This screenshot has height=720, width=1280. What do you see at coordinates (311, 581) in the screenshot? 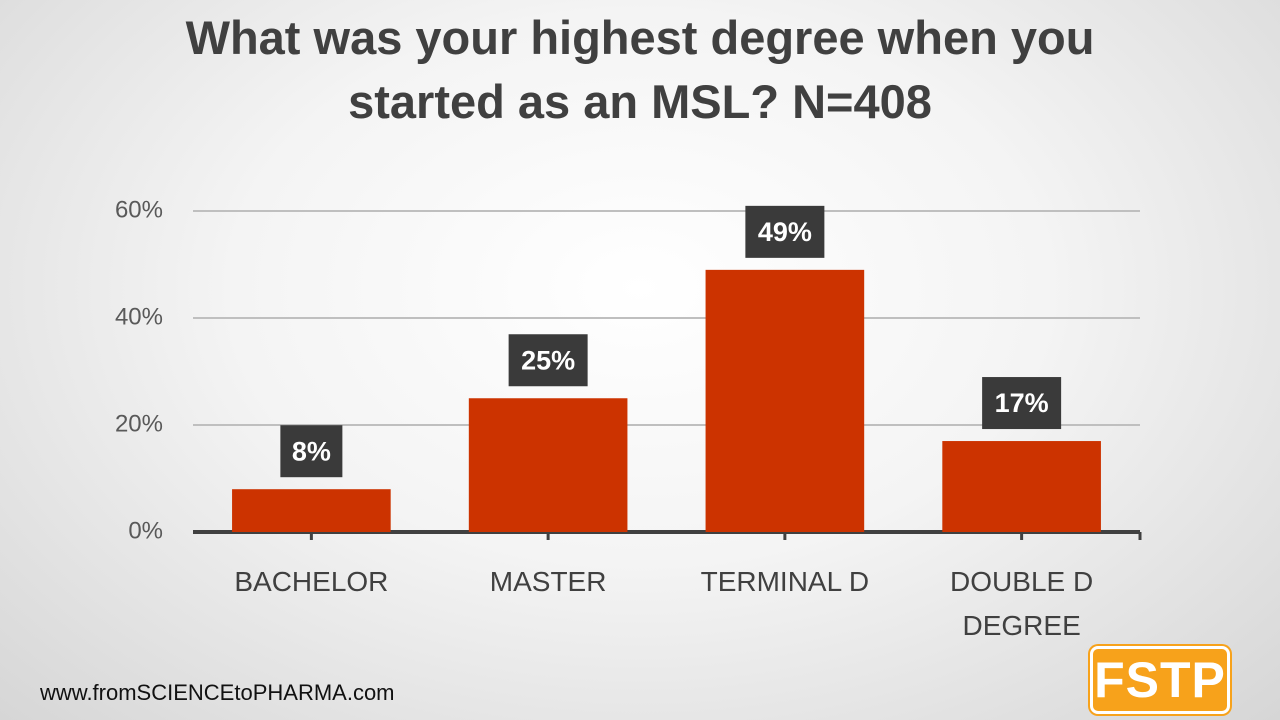
I see `x-tick-label: BACHELOR` at bounding box center [311, 581].